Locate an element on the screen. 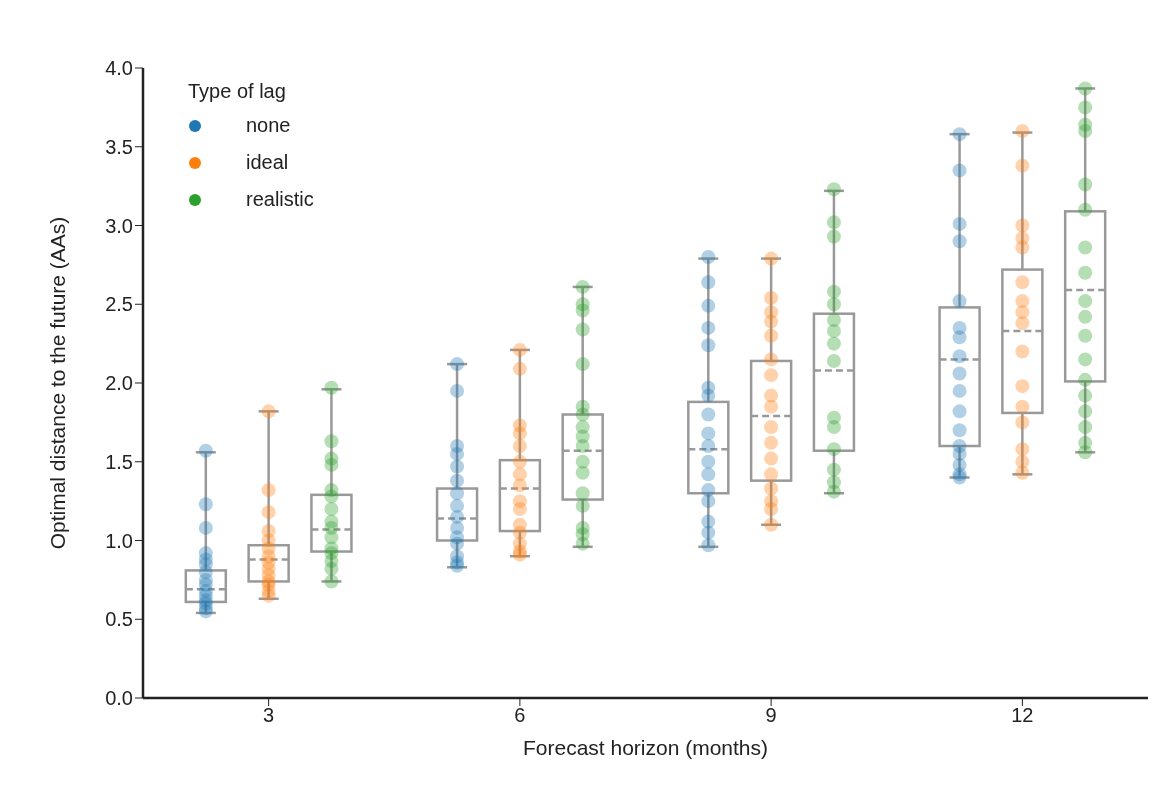 This screenshot has width=1176, height=804. x-tick-label: 9 is located at coordinates (771, 715).